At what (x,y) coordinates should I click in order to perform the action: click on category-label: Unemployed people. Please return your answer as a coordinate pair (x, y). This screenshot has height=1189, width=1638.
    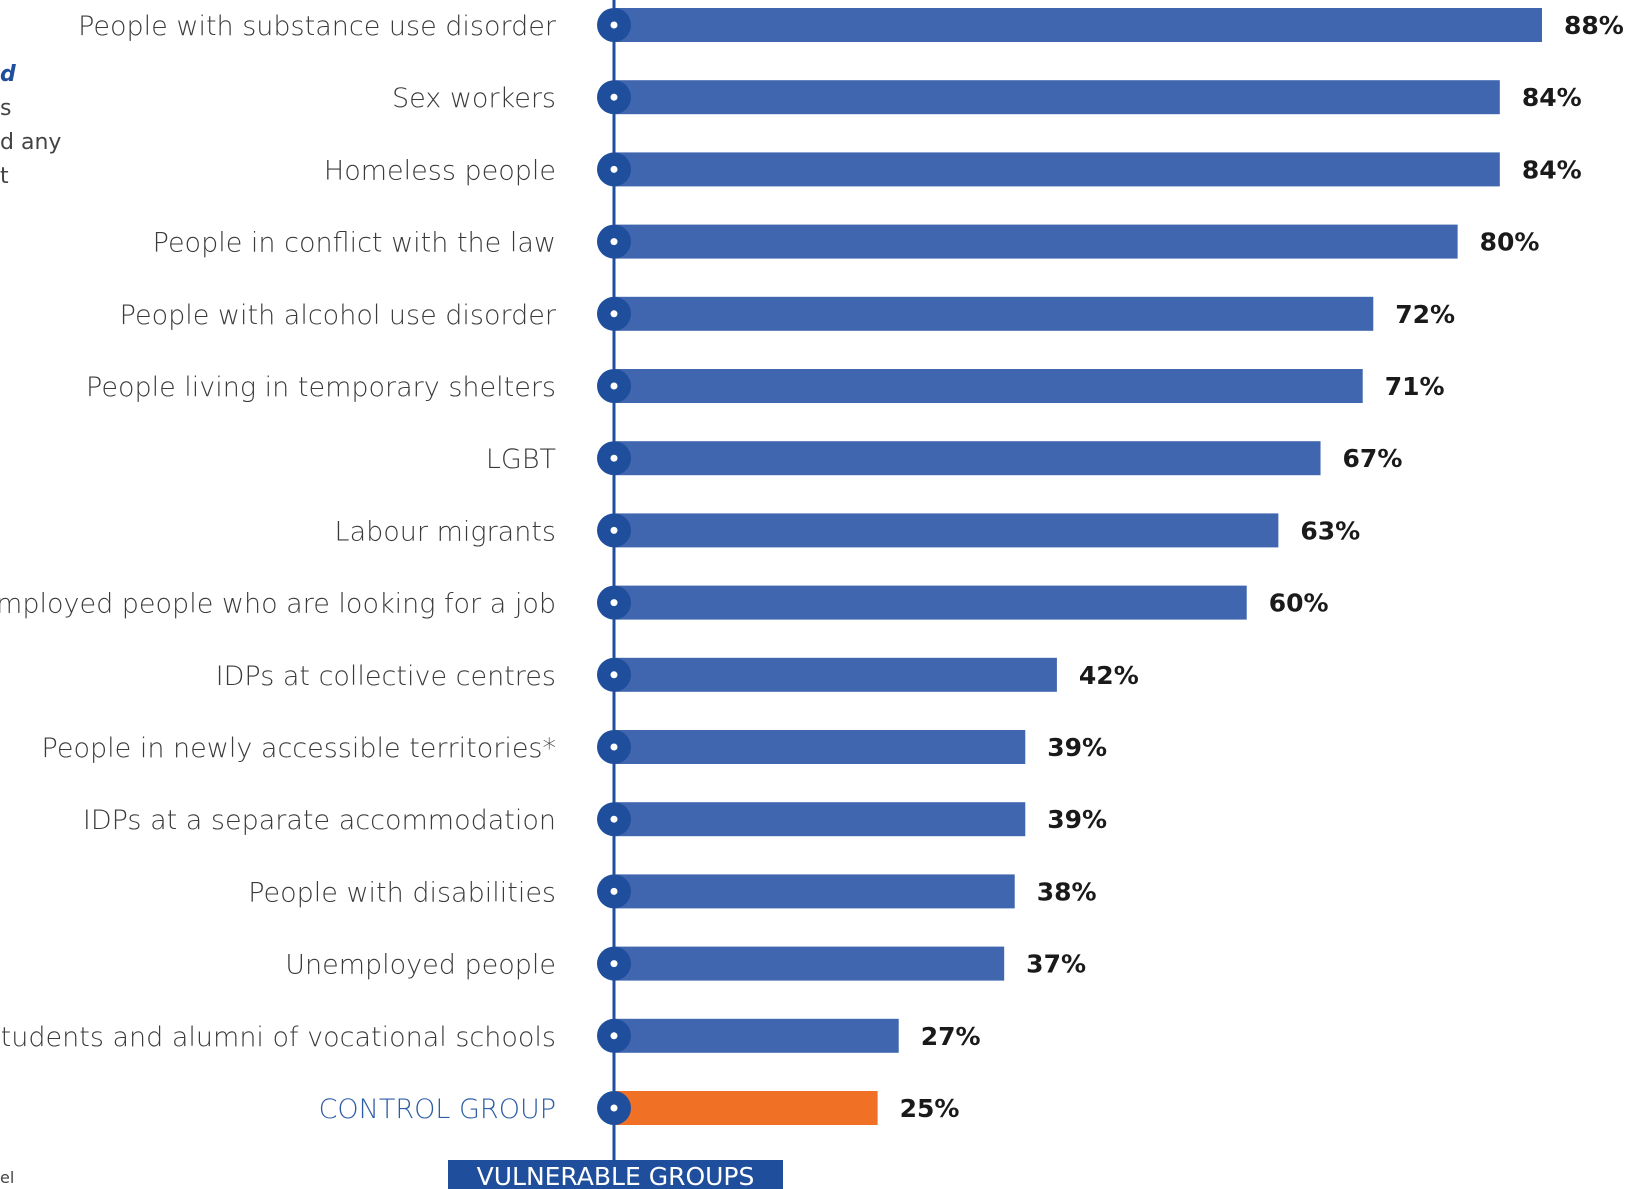
    Looking at the image, I should click on (420, 965).